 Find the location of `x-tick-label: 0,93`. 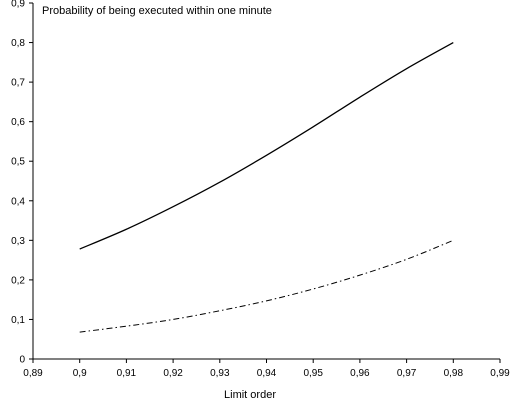

x-tick-label: 0,93 is located at coordinates (220, 373).